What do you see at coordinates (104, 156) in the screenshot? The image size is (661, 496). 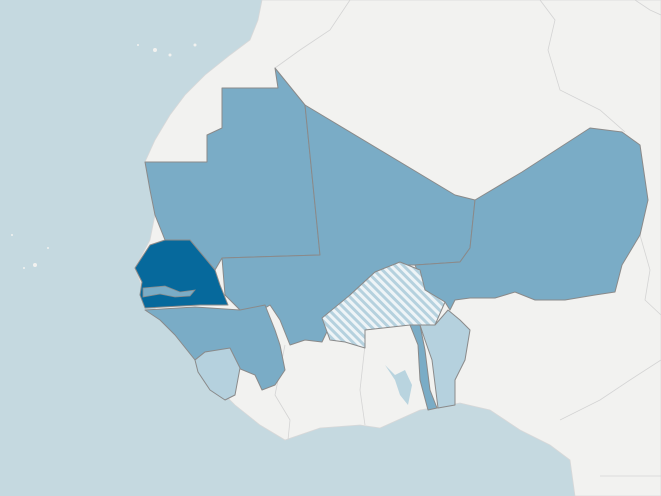 I see `islands` at bounding box center [104, 156].